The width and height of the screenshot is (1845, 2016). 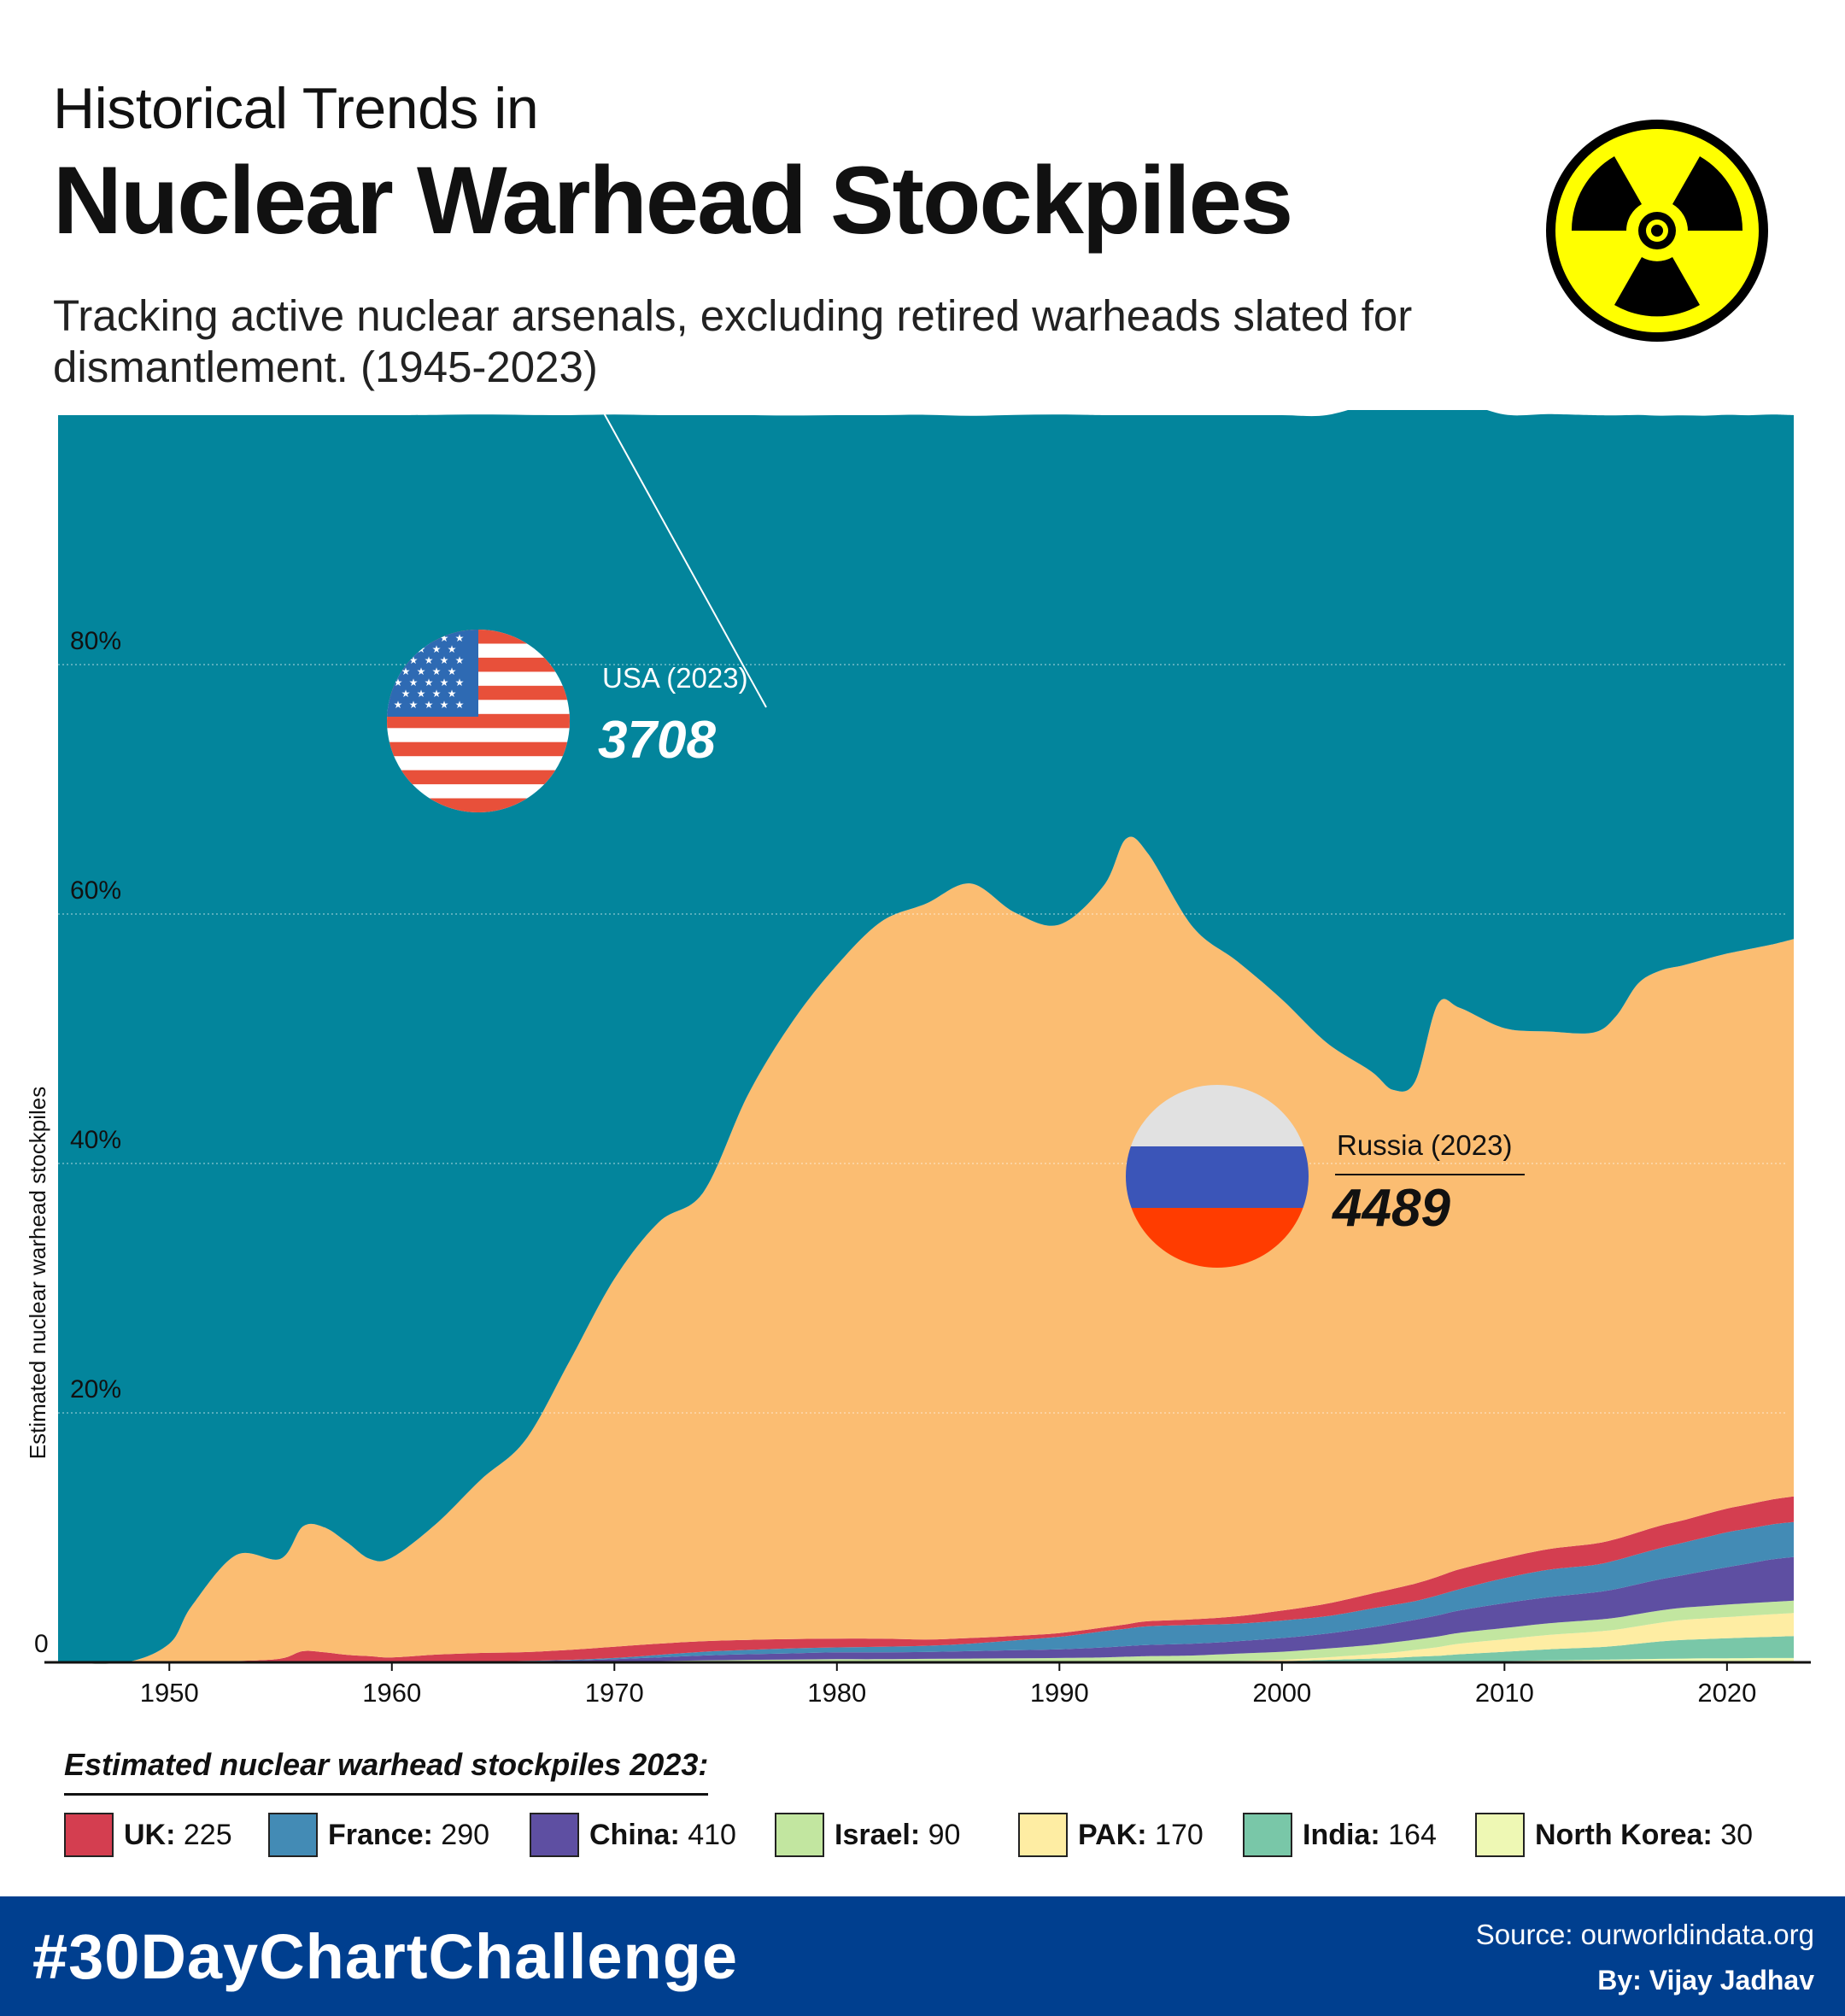 What do you see at coordinates (944, 1834) in the screenshot?
I see `legend-value-israel: 90` at bounding box center [944, 1834].